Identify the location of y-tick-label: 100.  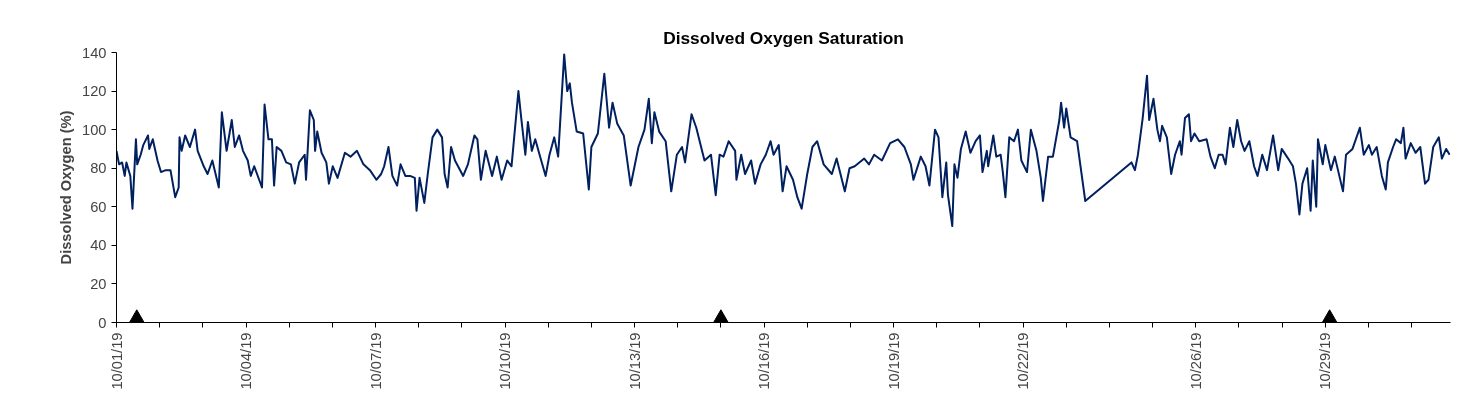
(94, 129).